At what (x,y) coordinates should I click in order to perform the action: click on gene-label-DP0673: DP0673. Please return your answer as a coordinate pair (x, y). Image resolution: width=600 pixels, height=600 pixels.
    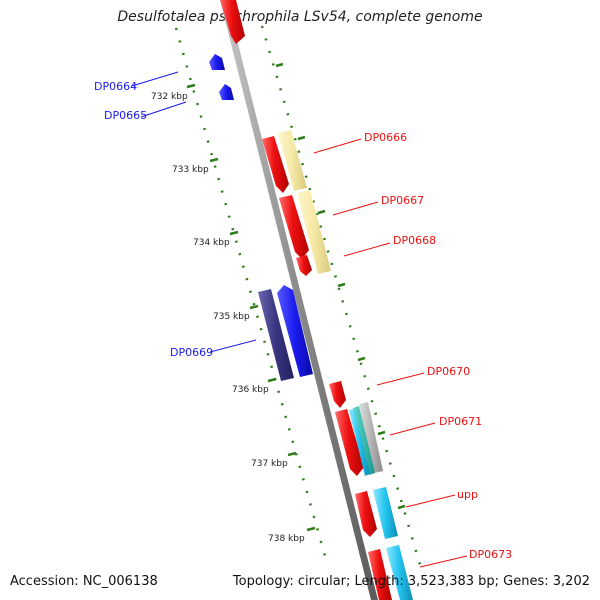
    Looking at the image, I should click on (490, 554).